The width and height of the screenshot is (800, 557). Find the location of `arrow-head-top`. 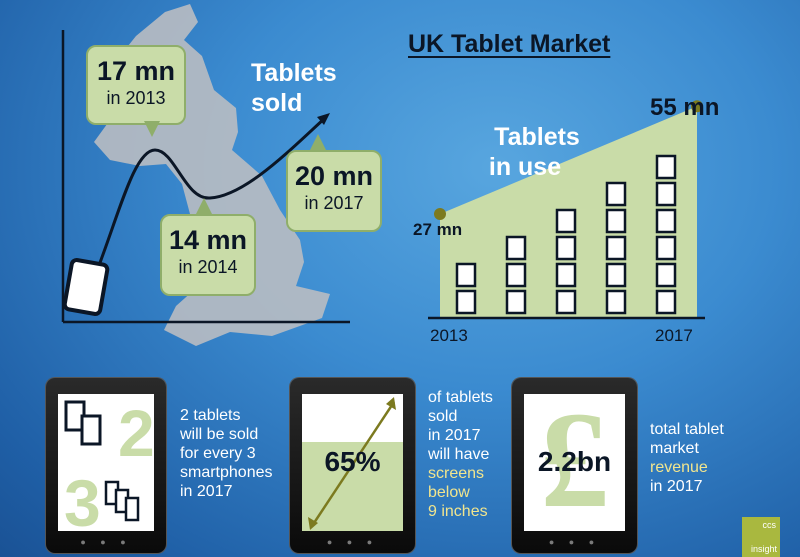

arrow-head-top is located at coordinates (391, 403).